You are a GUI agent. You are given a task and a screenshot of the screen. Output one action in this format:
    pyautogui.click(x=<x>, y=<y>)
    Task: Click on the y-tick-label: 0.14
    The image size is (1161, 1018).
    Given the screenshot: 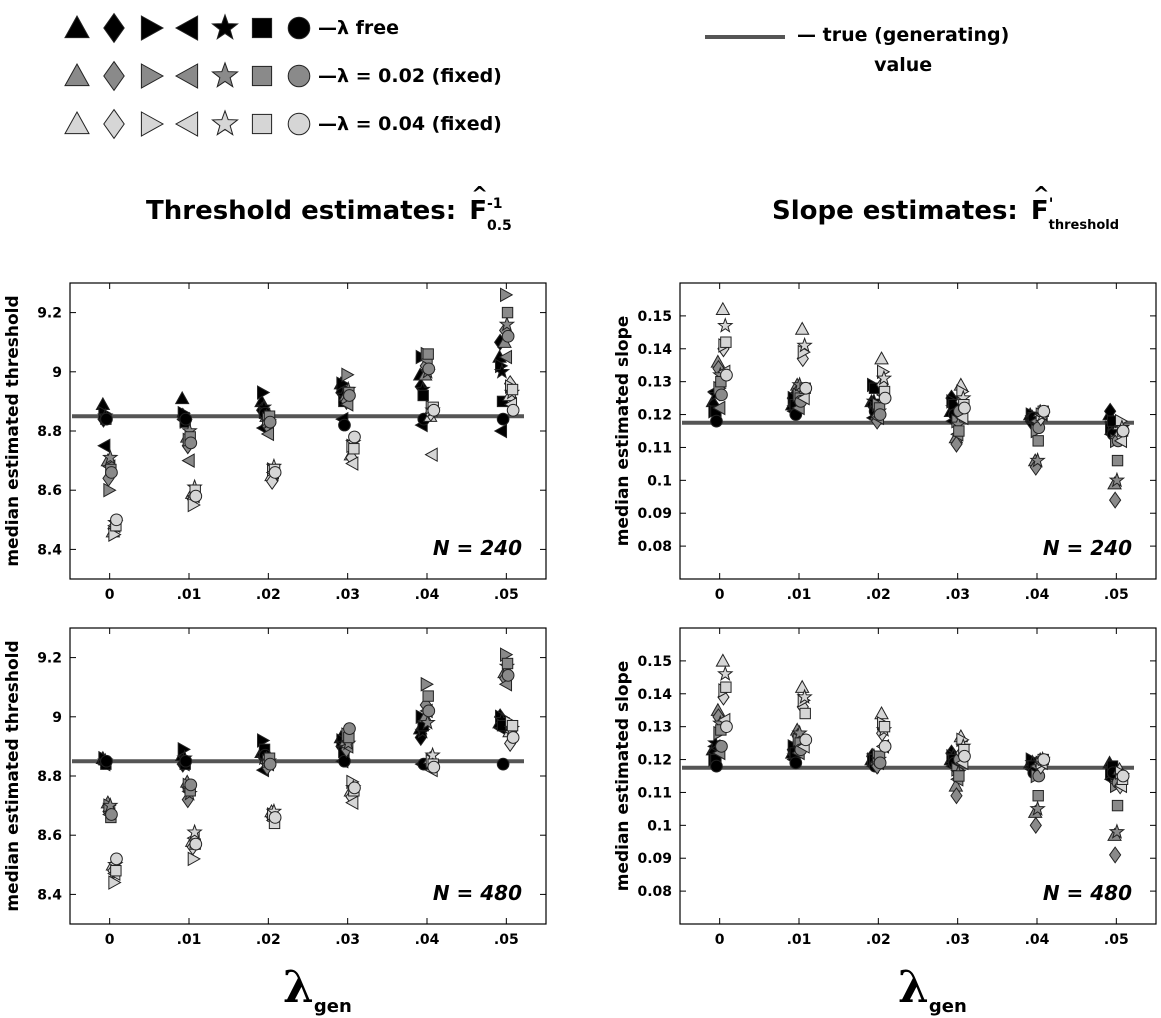 What is the action you would take?
    pyautogui.click(x=654, y=695)
    